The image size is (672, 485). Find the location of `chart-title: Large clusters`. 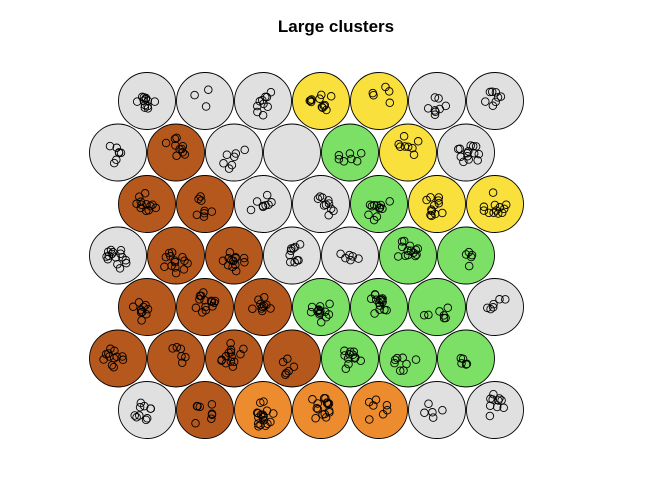

chart-title: Large clusters is located at coordinates (336, 26).